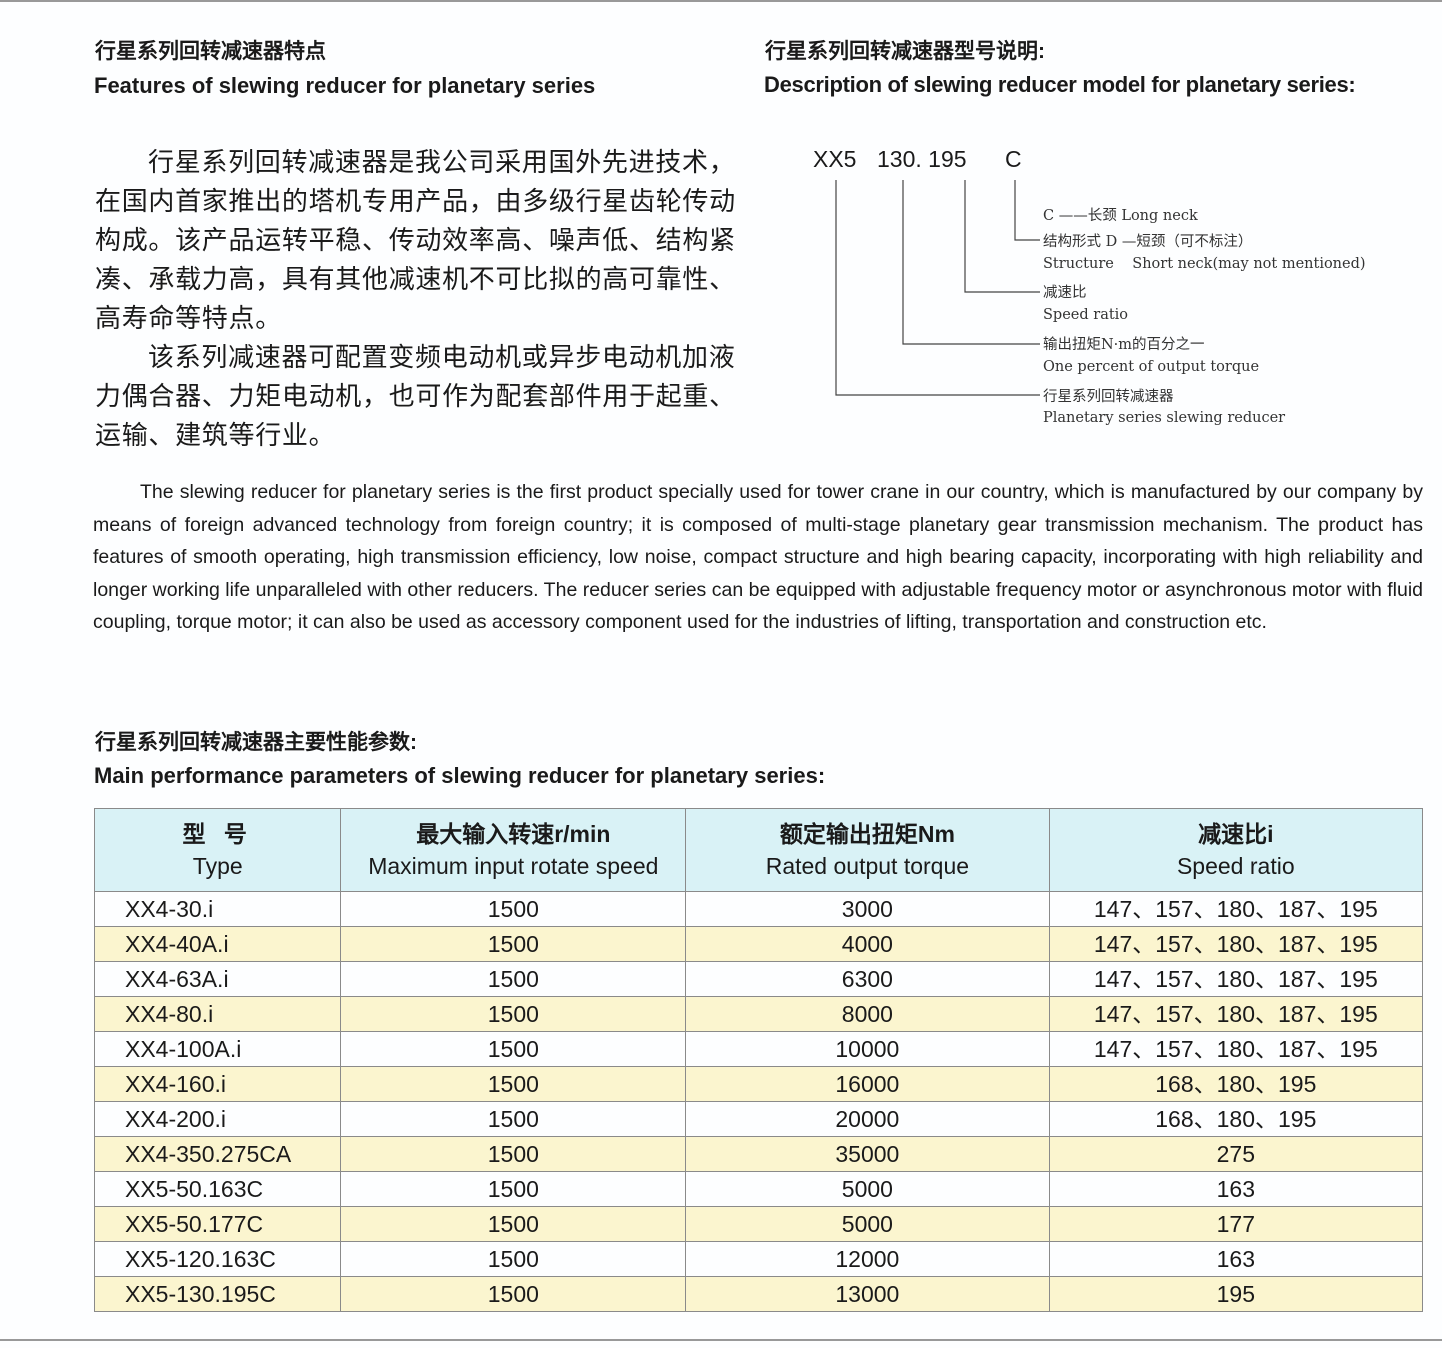  What do you see at coordinates (217, 1224) in the screenshot?
I see `table-cell: XX5-50.177C` at bounding box center [217, 1224].